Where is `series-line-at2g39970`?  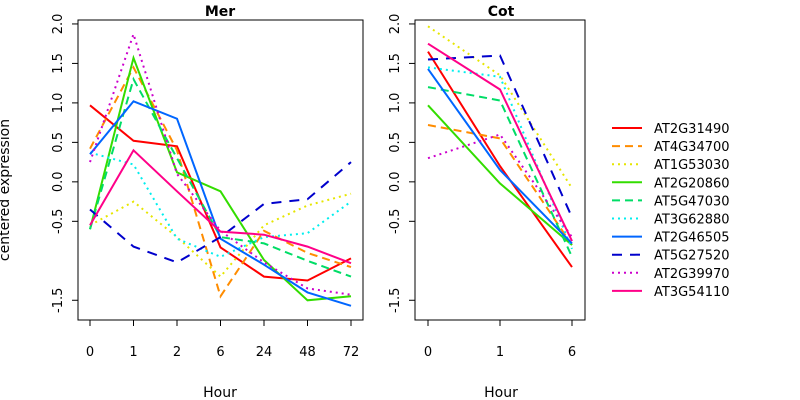
series-line-at2g39970 is located at coordinates (500, 185).